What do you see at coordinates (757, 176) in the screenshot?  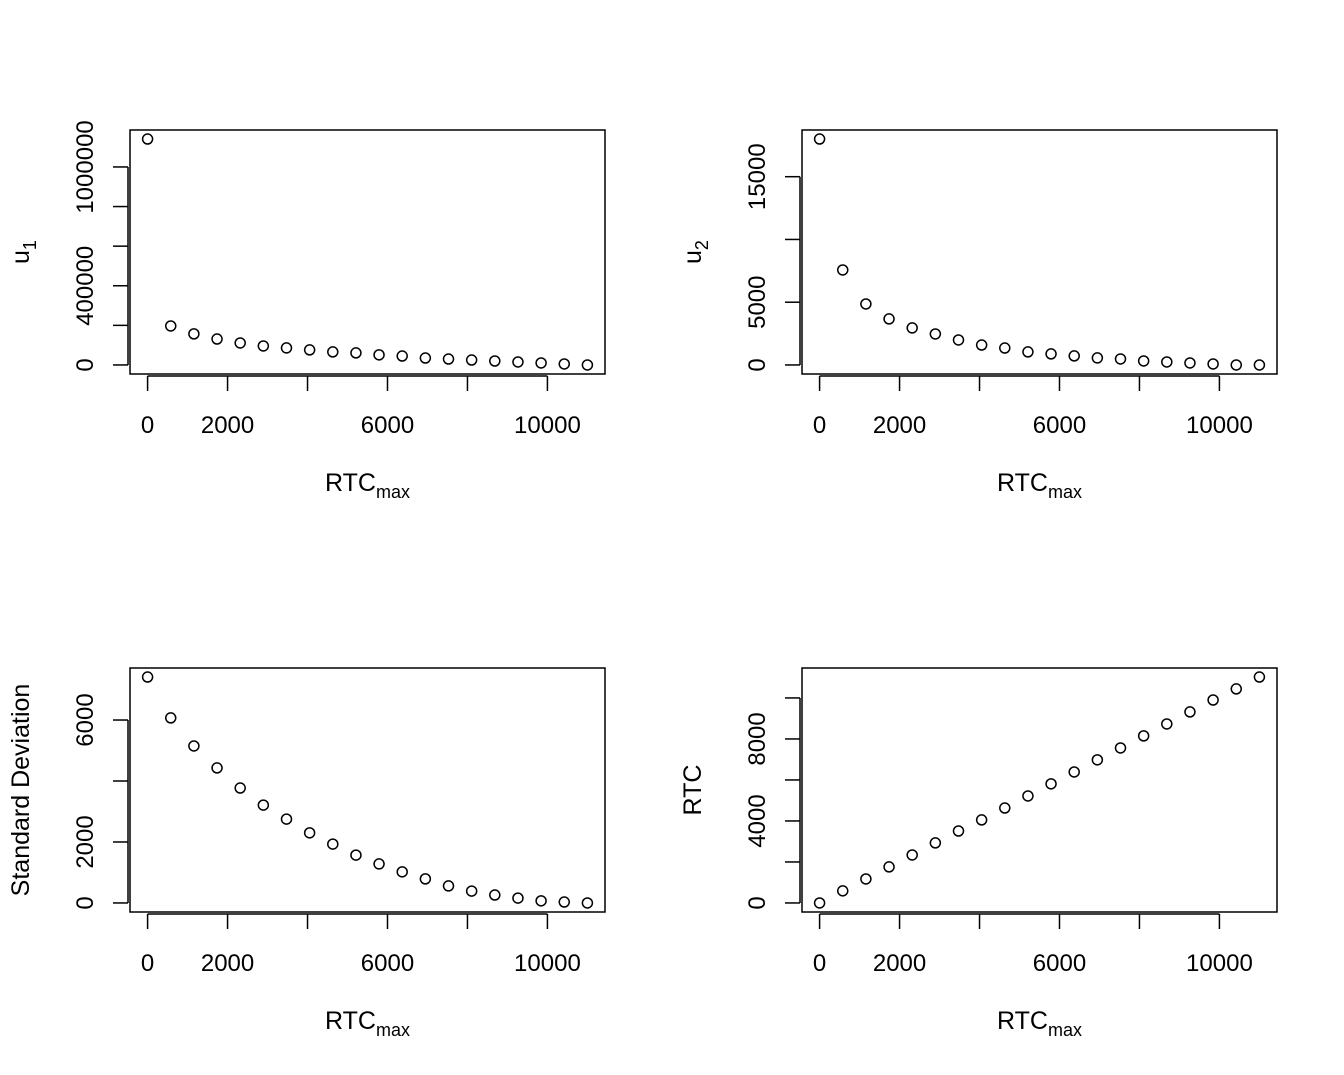 I see `y-tick-label: 15000` at bounding box center [757, 176].